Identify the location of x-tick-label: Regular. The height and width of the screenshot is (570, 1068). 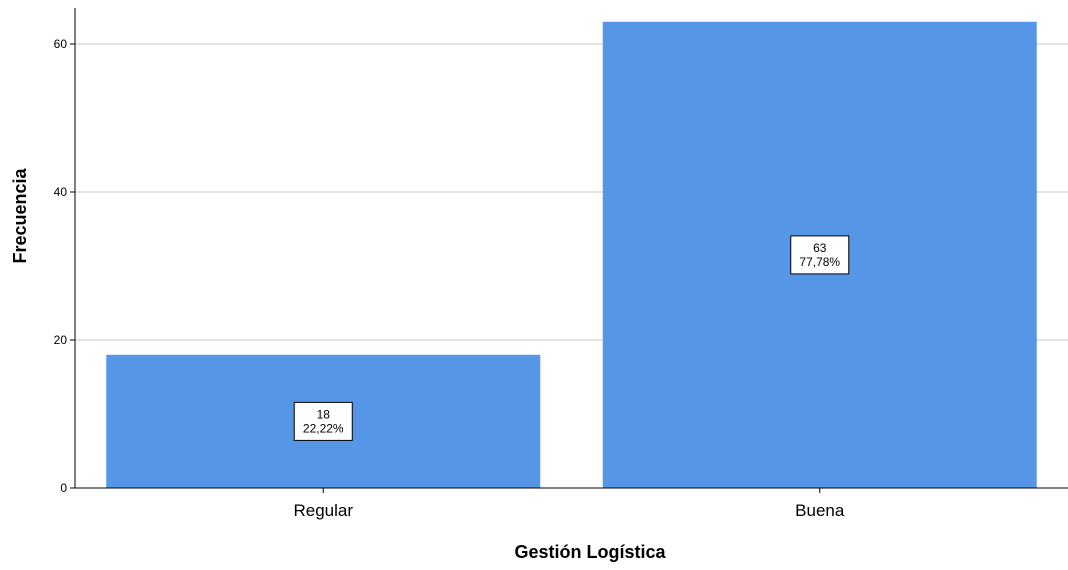
(323, 510).